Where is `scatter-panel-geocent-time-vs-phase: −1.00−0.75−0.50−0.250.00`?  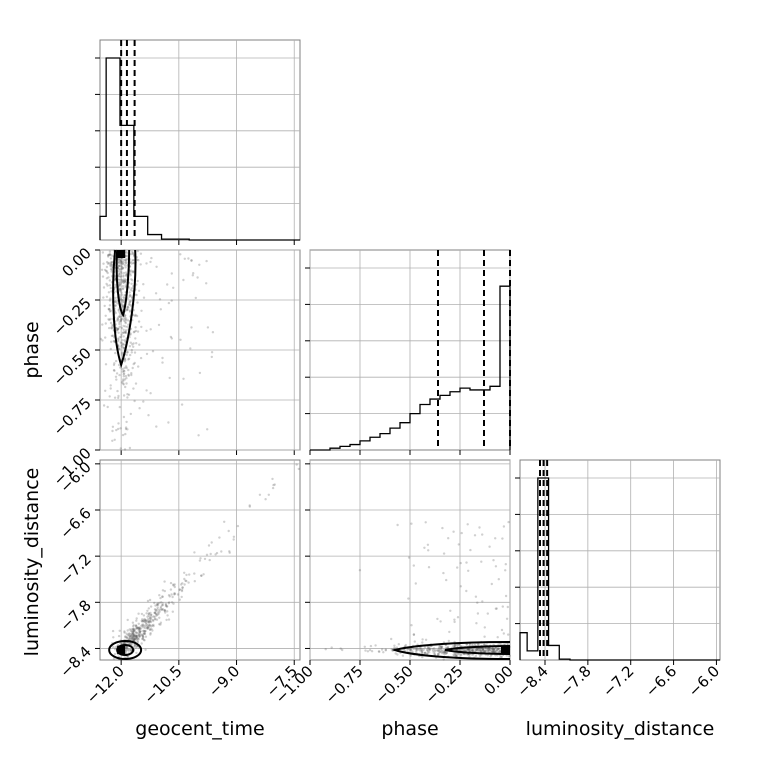
scatter-panel-geocent-time-vs-phase: −1.00−0.75−0.50−0.250.00 is located at coordinates (175, 366).